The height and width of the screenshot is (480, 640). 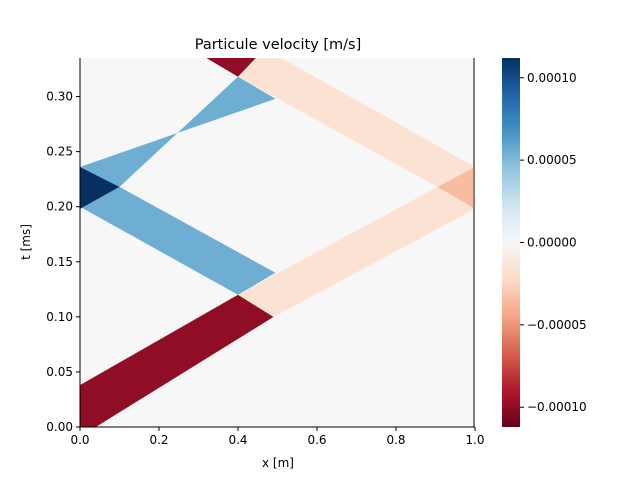 What do you see at coordinates (59, 427) in the screenshot?
I see `y-tick-label: 0.00` at bounding box center [59, 427].